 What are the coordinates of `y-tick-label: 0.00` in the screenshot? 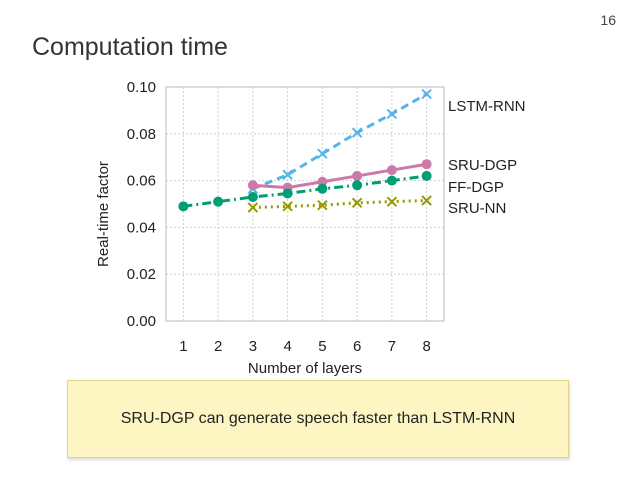 It's located at (141, 321).